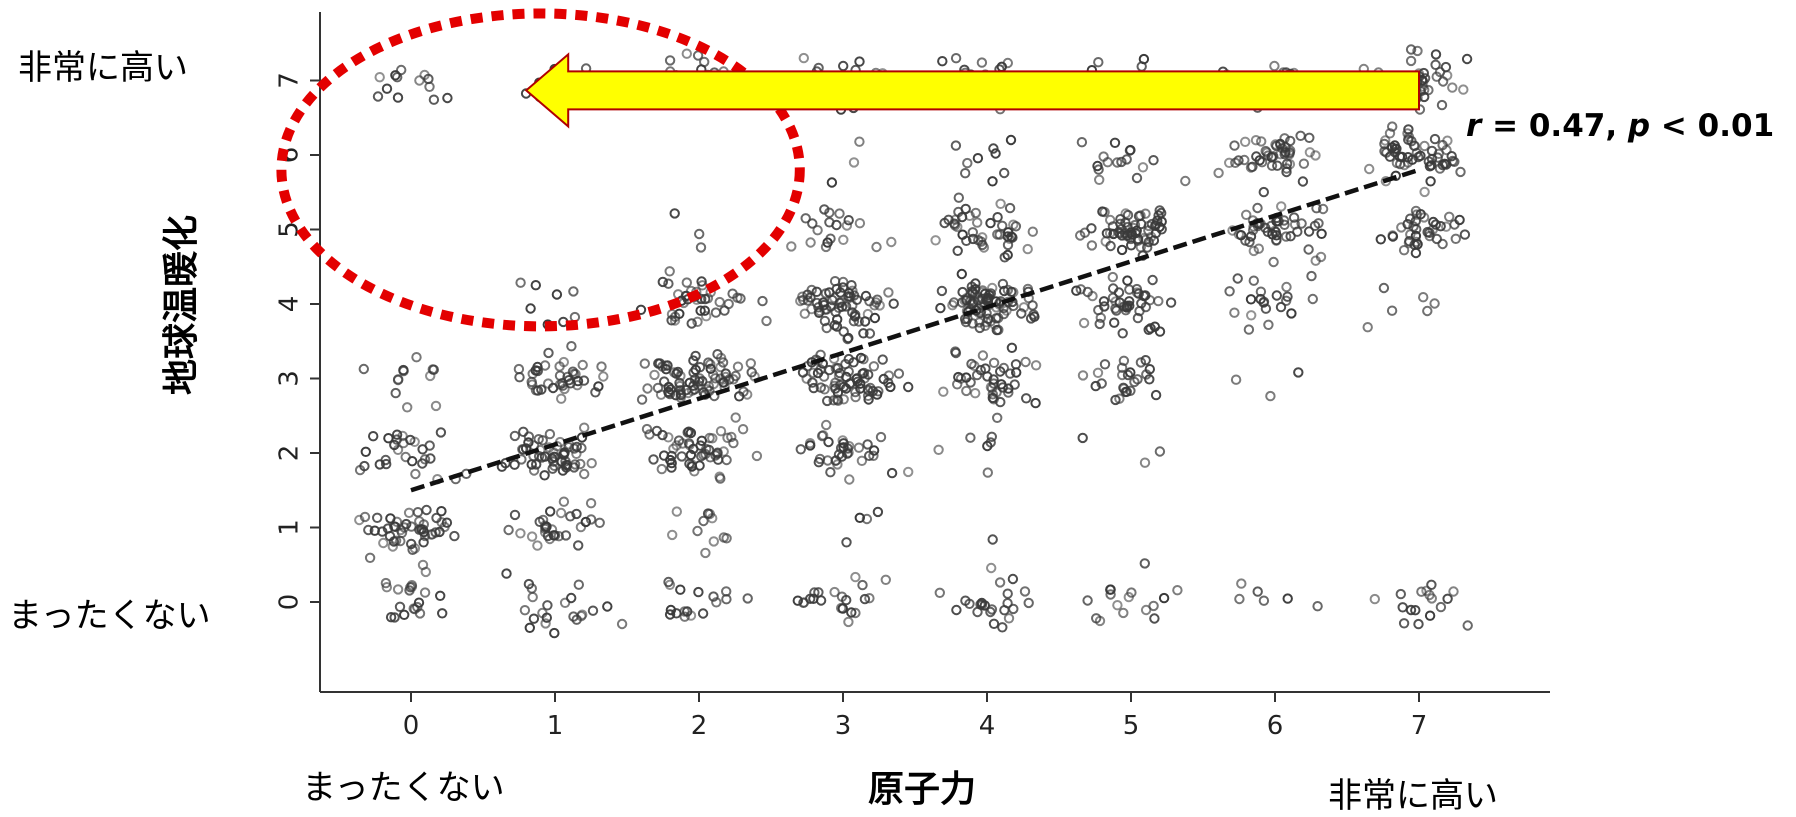 This screenshot has height=817, width=1796. I want to click on highlight-arrow, so click(972, 90).